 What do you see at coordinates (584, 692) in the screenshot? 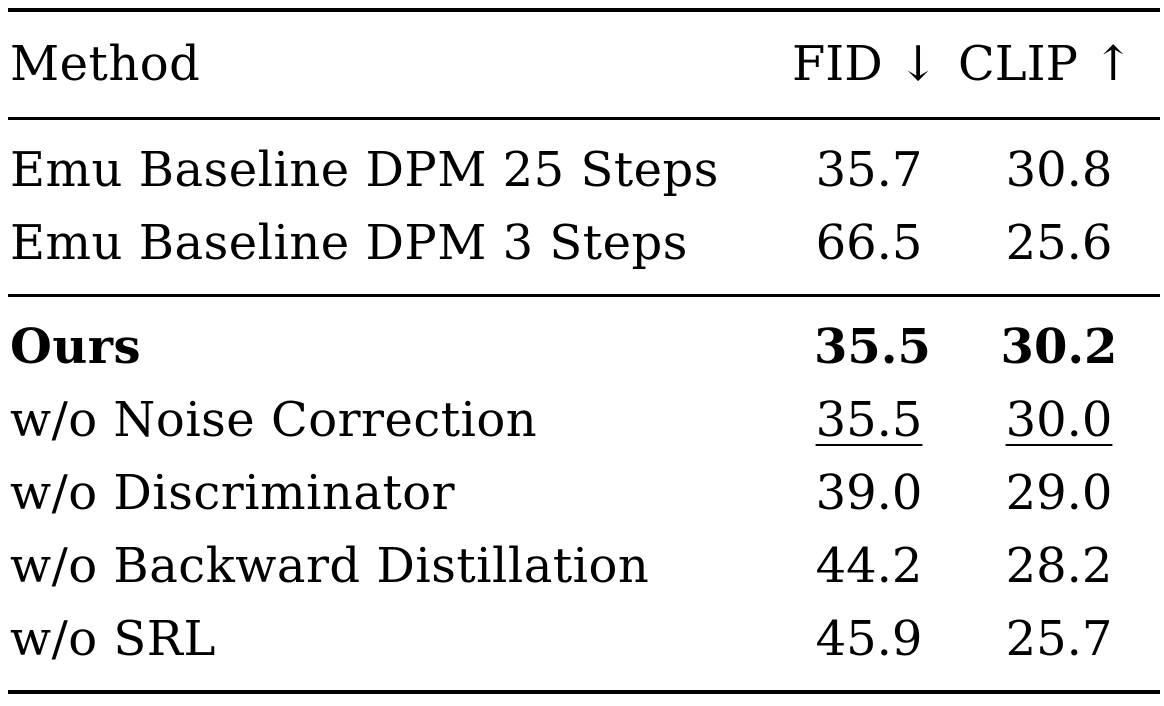
I see `bottom-rule` at bounding box center [584, 692].